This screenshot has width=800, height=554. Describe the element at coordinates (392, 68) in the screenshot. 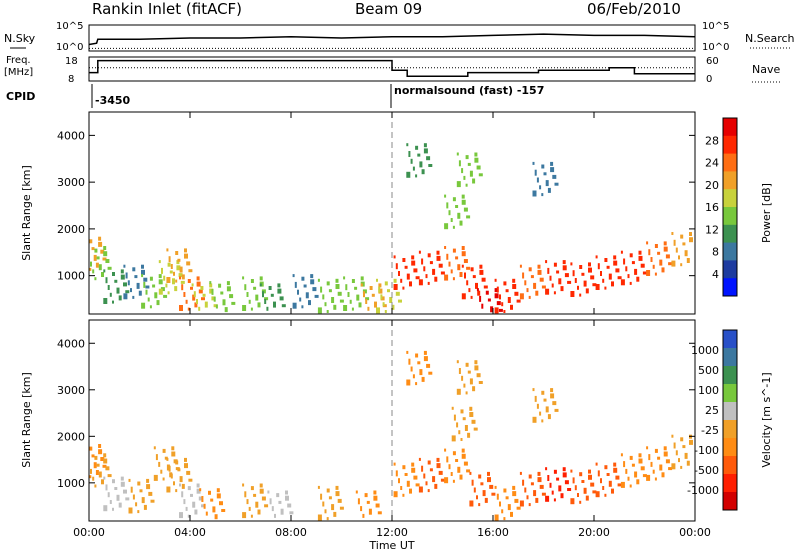

I see `freq-series-line` at that location.